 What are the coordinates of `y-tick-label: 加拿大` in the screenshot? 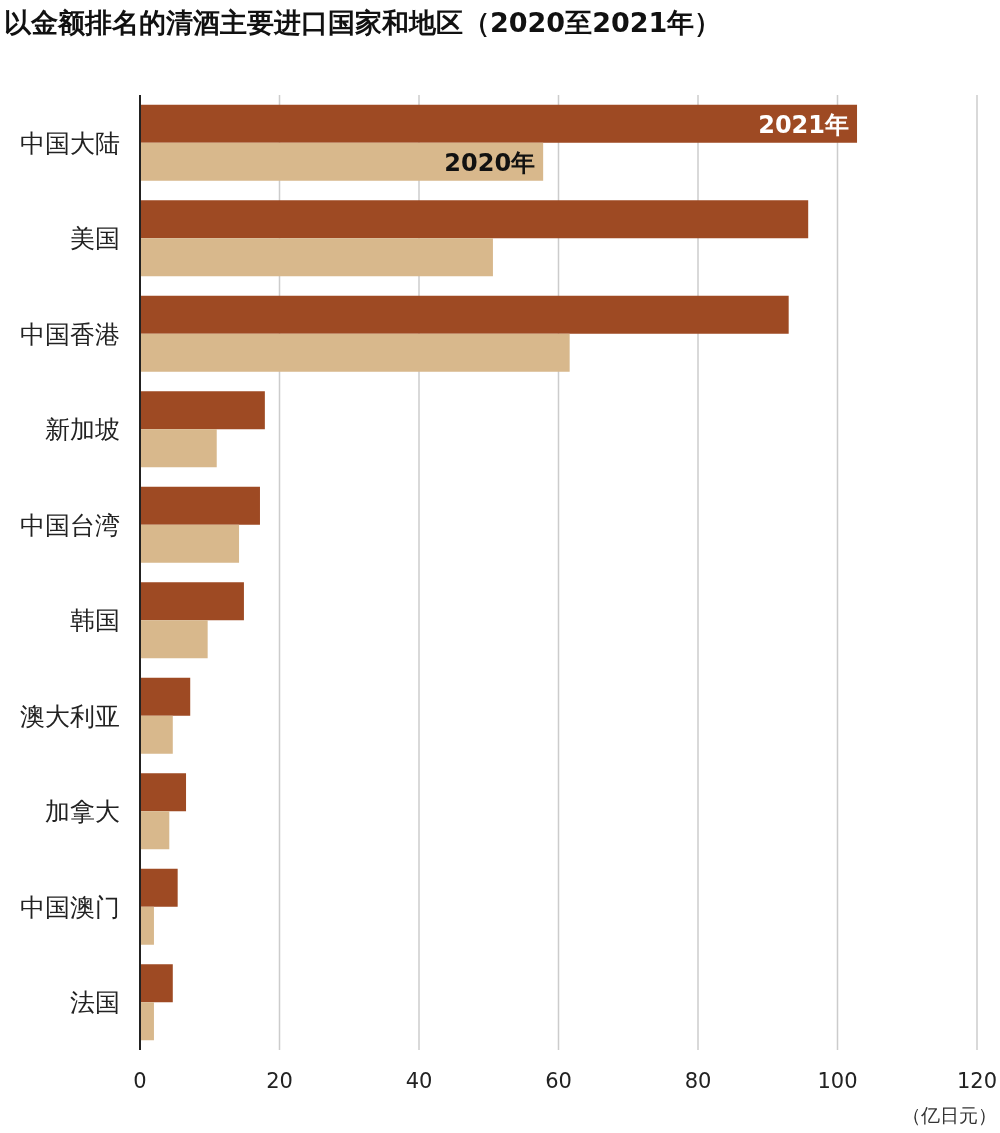 It's located at (82, 812).